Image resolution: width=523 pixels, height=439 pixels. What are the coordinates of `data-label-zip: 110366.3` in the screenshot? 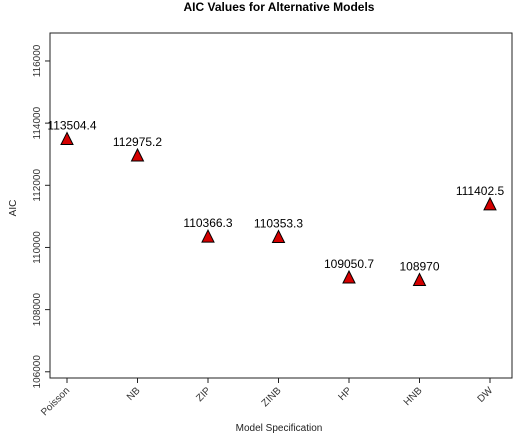 It's located at (207, 223).